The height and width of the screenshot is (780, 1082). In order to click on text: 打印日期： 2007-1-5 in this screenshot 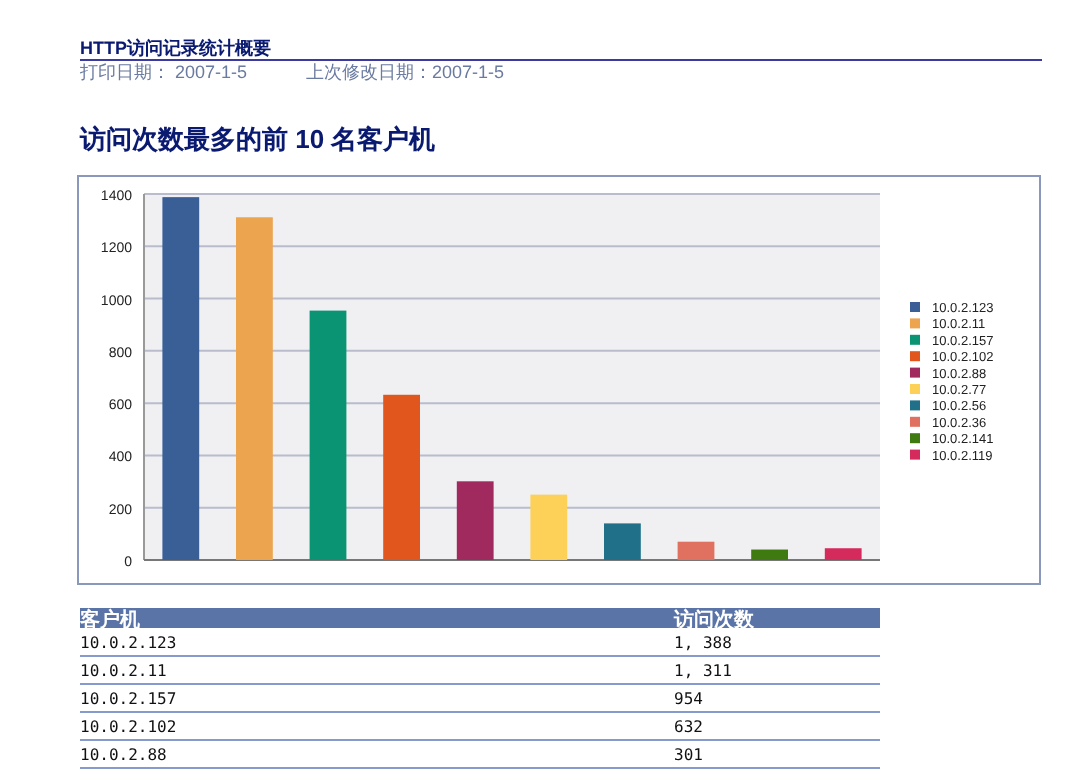, I will do `click(163, 72)`.